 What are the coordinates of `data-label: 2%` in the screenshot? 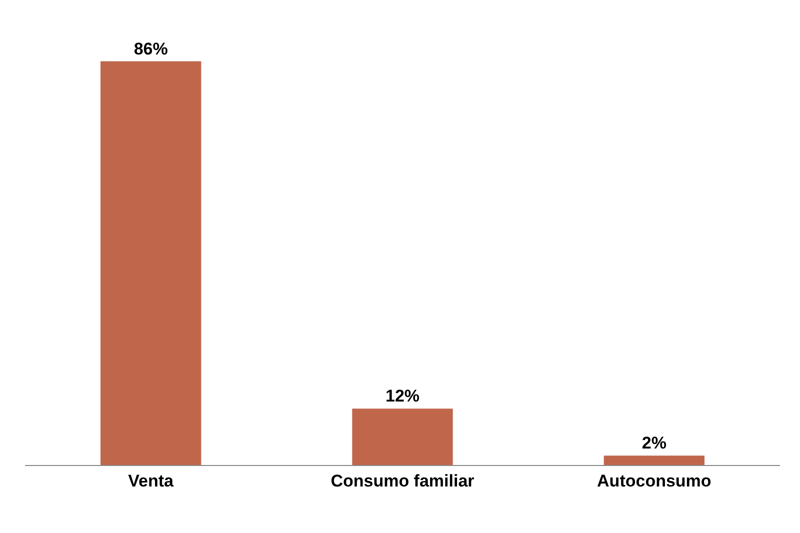 It's located at (654, 443).